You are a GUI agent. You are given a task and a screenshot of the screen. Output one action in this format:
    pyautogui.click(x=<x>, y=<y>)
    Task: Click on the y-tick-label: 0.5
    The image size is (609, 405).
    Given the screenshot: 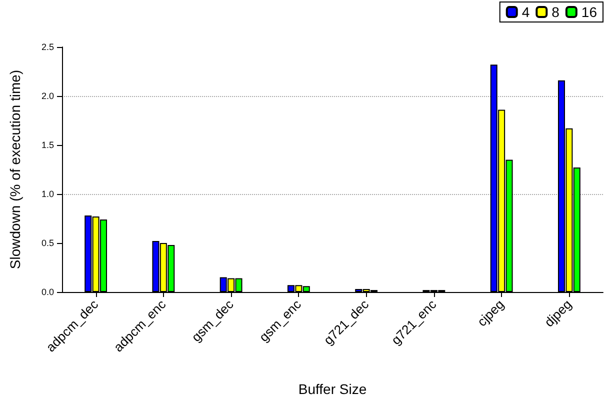 What is the action you would take?
    pyautogui.click(x=47, y=243)
    